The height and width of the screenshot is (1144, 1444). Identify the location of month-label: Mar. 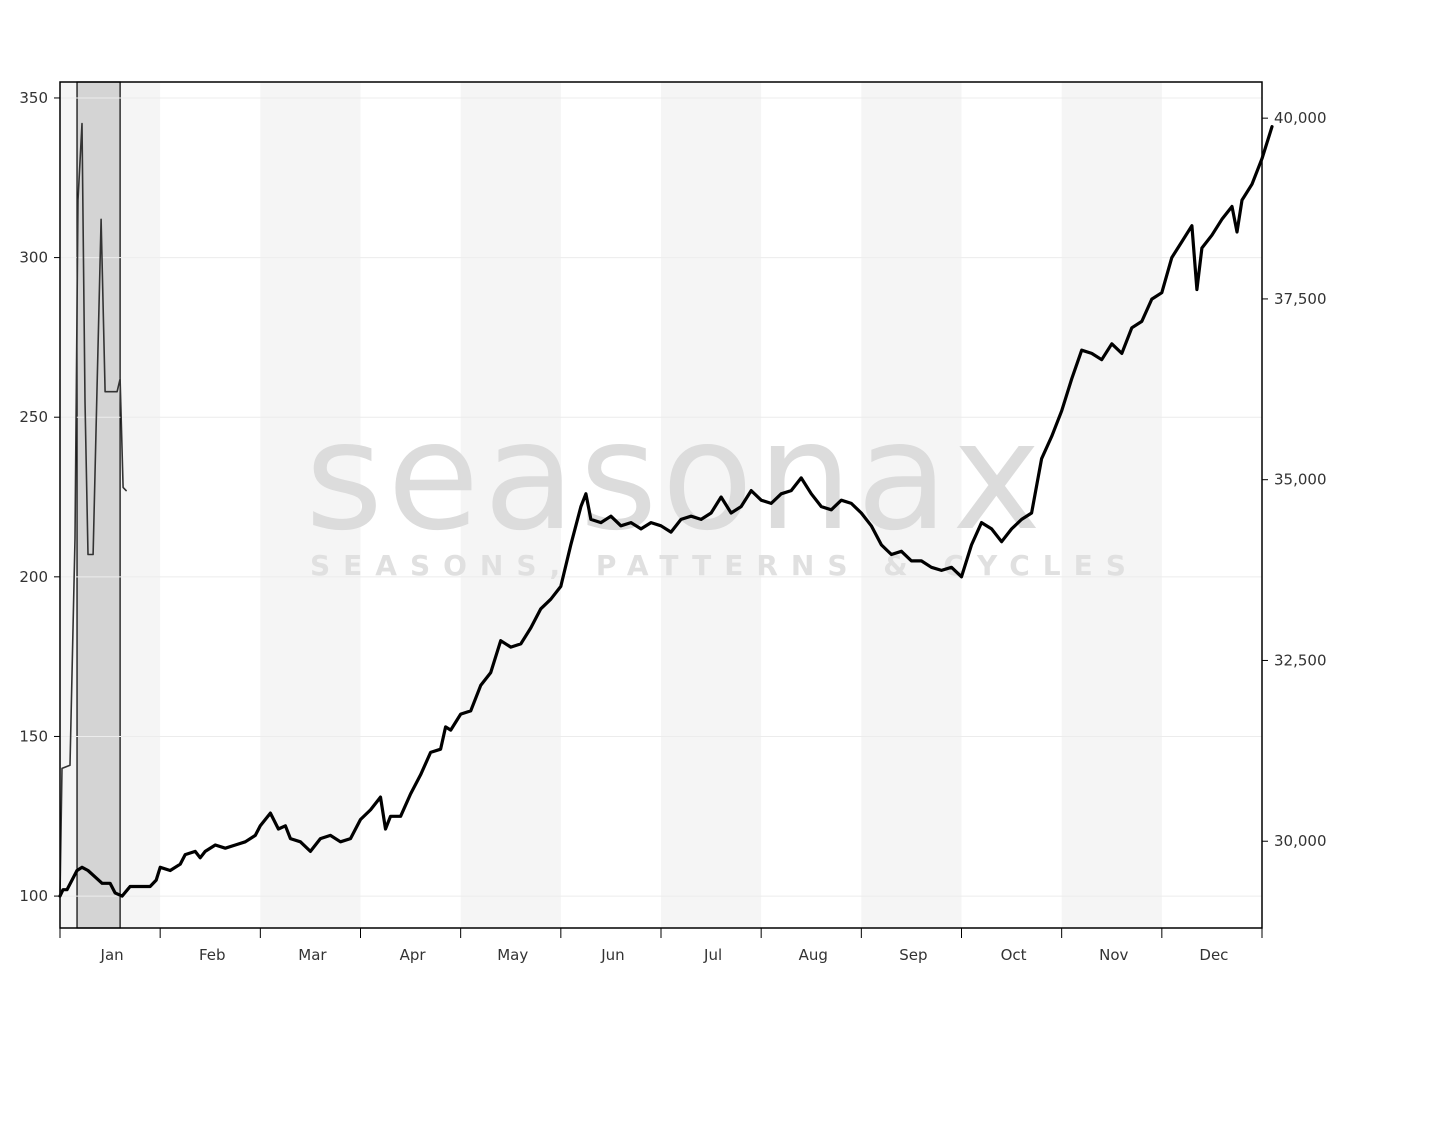
(312, 955).